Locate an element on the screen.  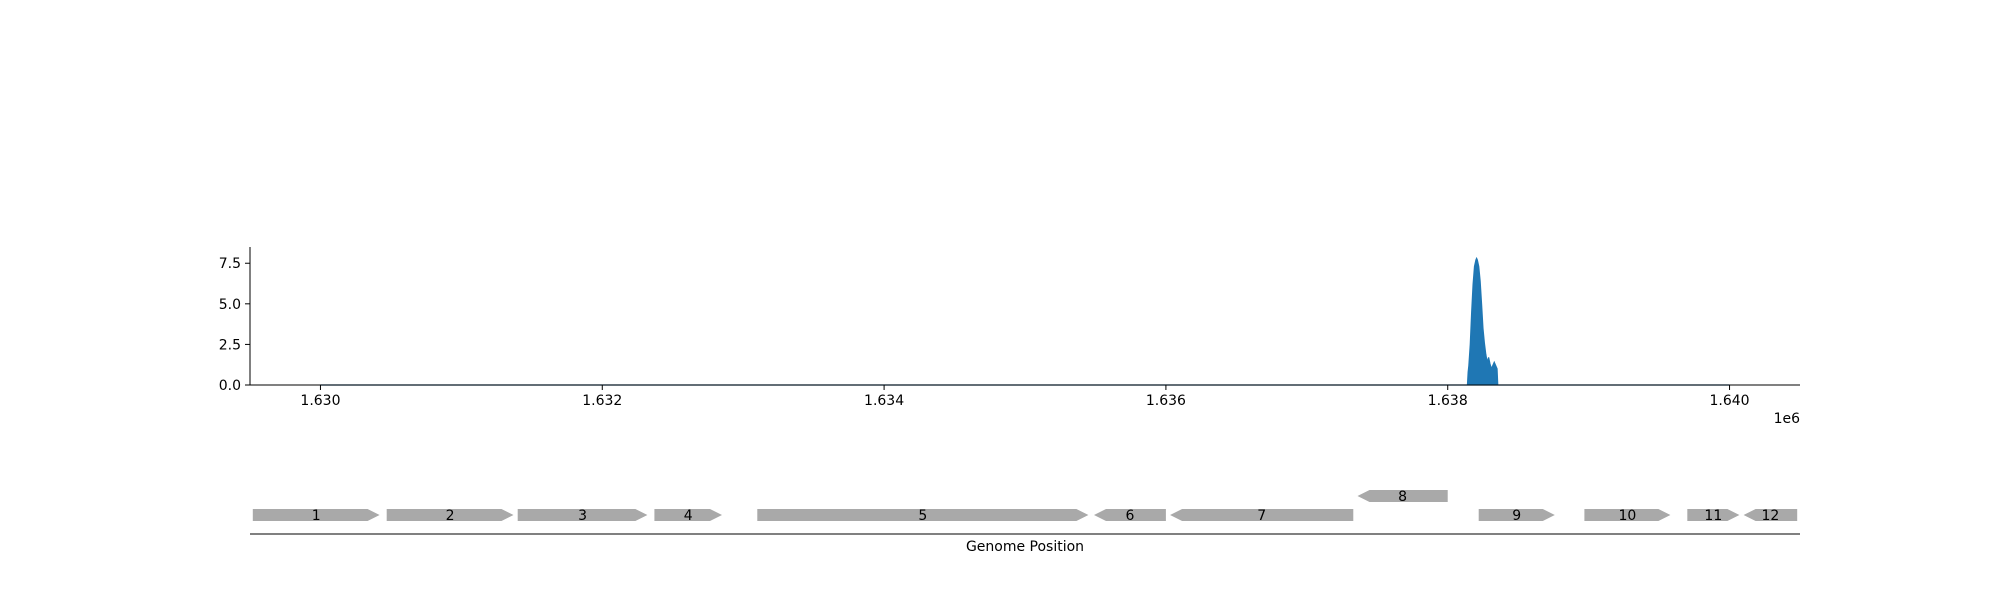
y-tick-label: 5.0 is located at coordinates (230, 305).